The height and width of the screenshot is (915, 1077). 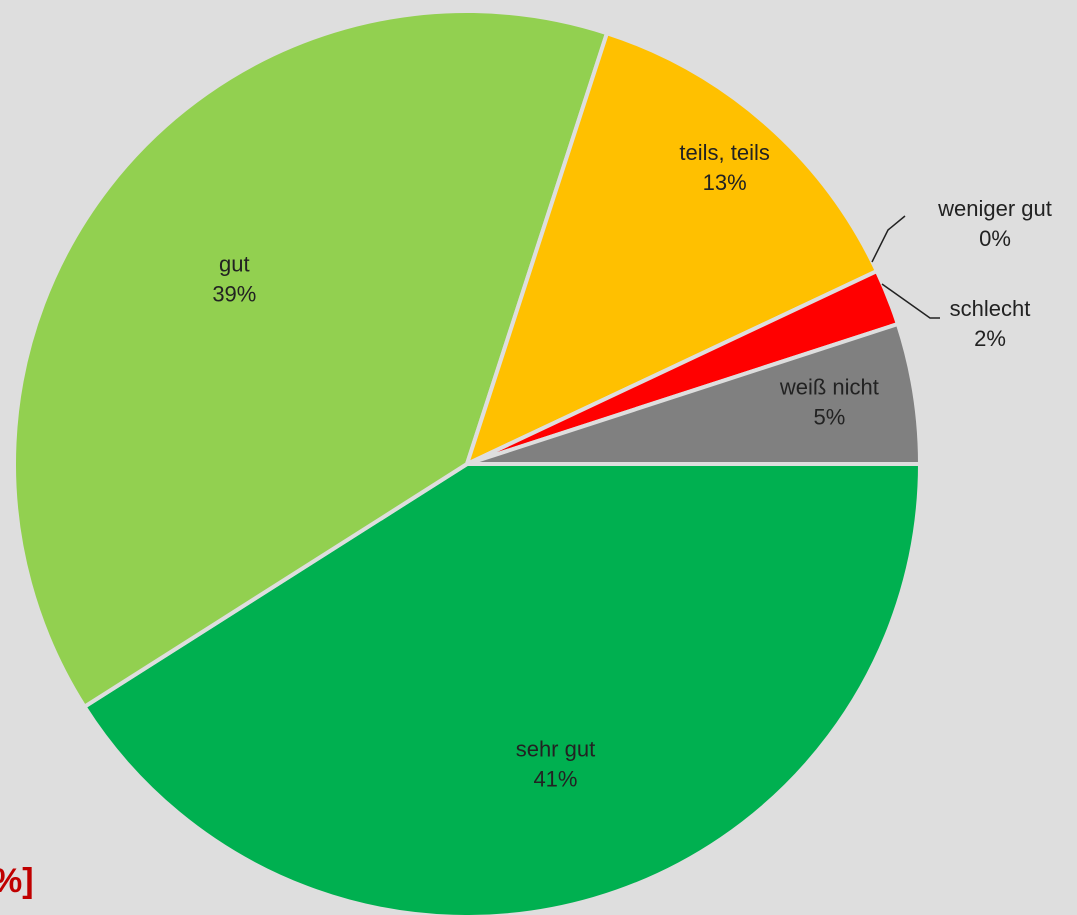 I want to click on slice-value-label: 41%, so click(x=555, y=779).